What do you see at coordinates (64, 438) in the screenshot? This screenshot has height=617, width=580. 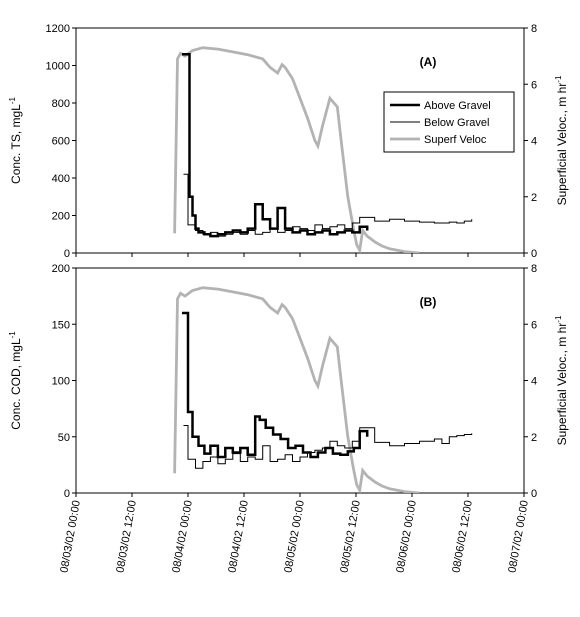 I see `y-tick-label: 50` at bounding box center [64, 438].